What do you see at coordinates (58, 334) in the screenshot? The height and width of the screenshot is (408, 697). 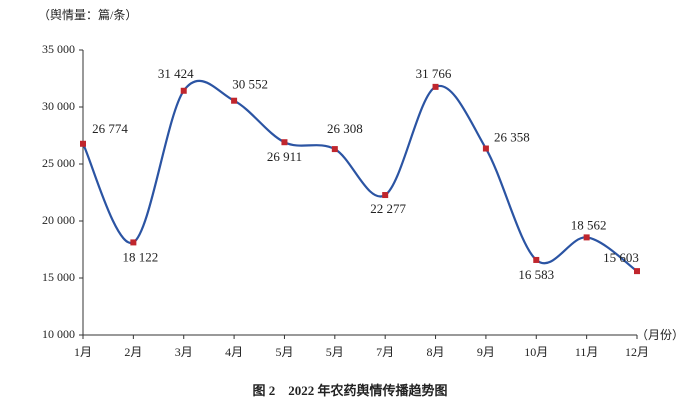 I see `y-tick-label: 10 000` at bounding box center [58, 334].